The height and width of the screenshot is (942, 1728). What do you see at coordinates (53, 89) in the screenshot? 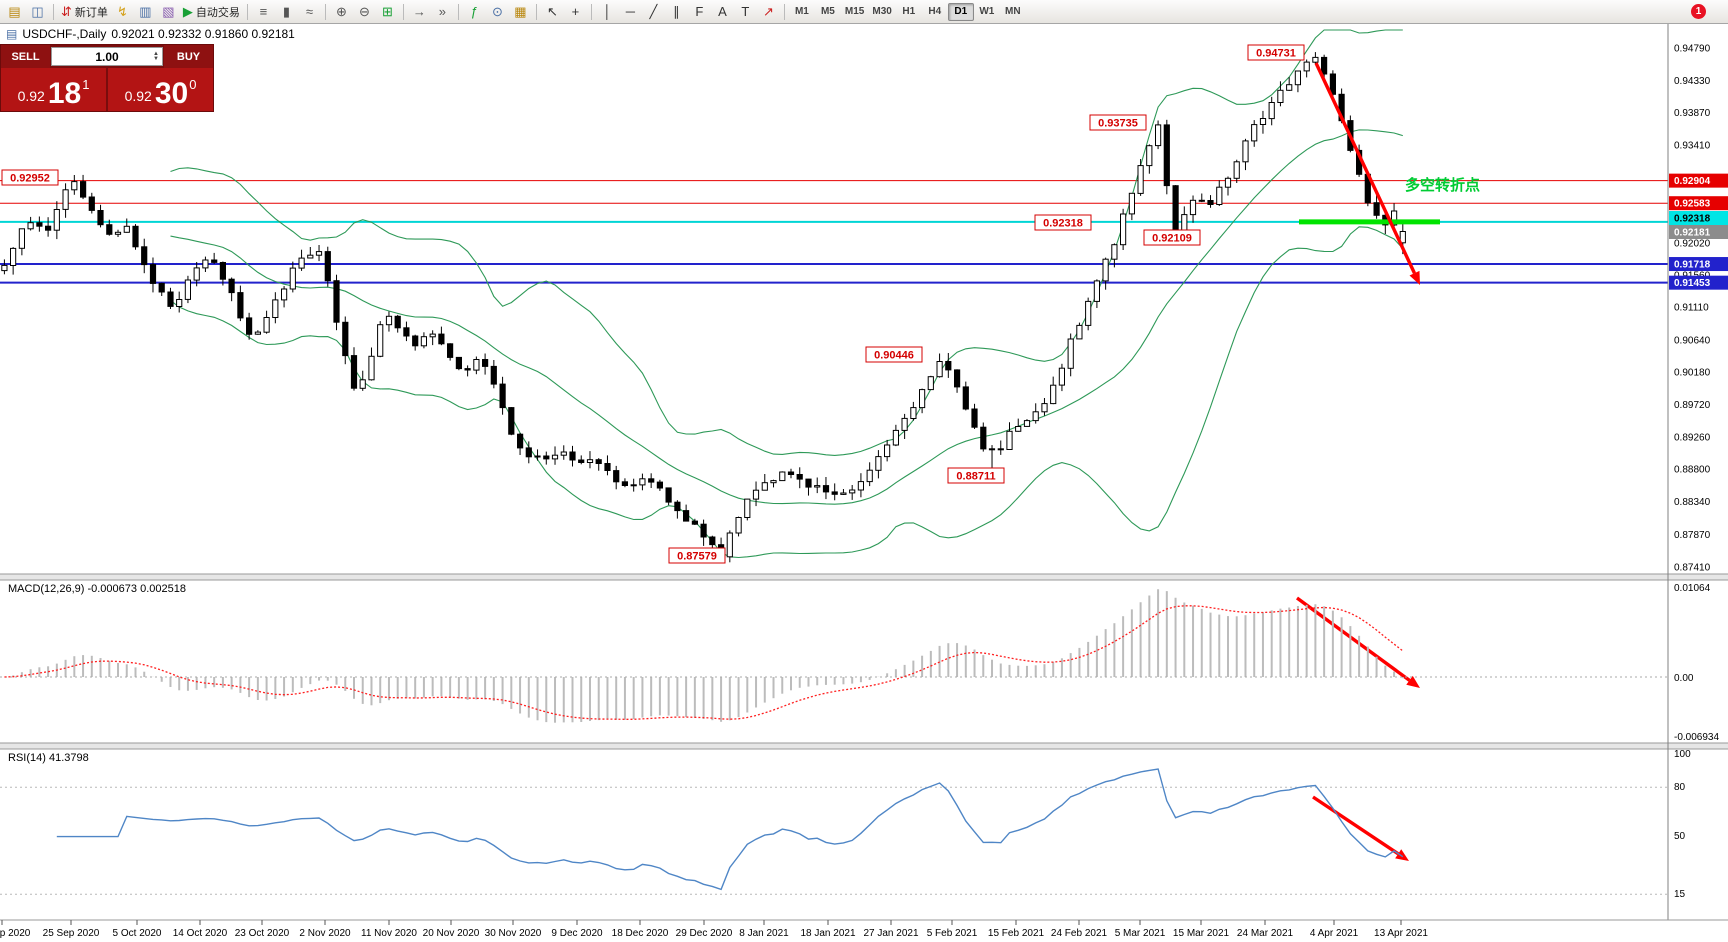
I see `sell-price-button: 0.92 18 1` at bounding box center [53, 89].